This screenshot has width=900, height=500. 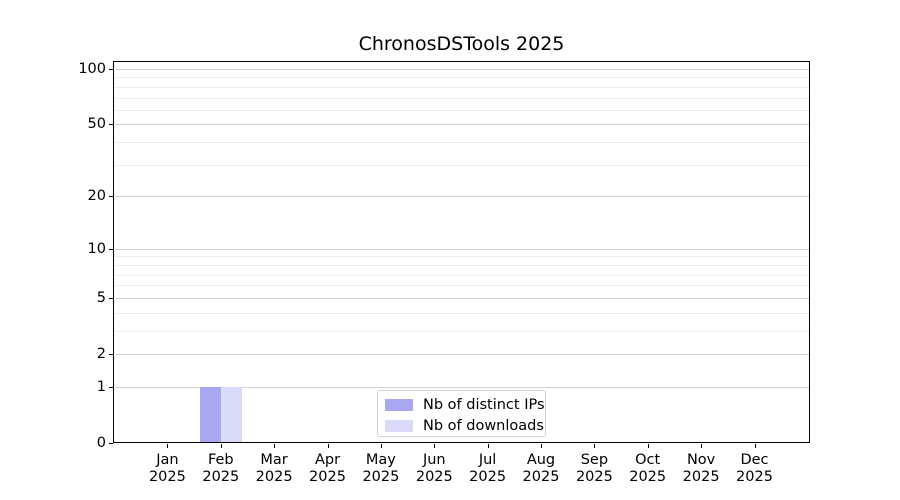 I want to click on legend-swatch-distinct-ips, so click(x=399, y=404).